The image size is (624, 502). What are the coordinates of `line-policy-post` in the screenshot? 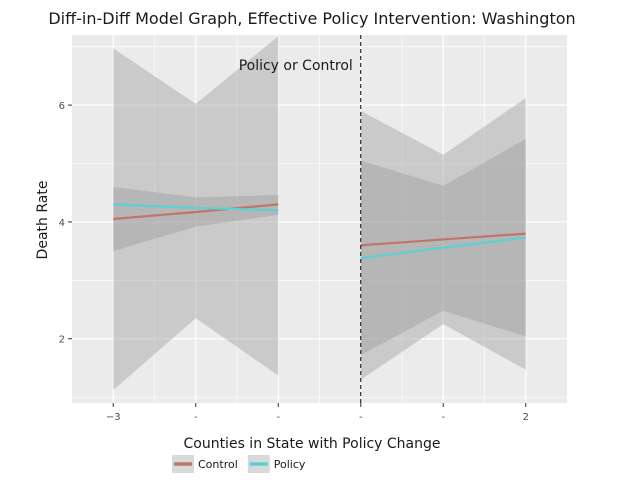 It's located at (443, 248).